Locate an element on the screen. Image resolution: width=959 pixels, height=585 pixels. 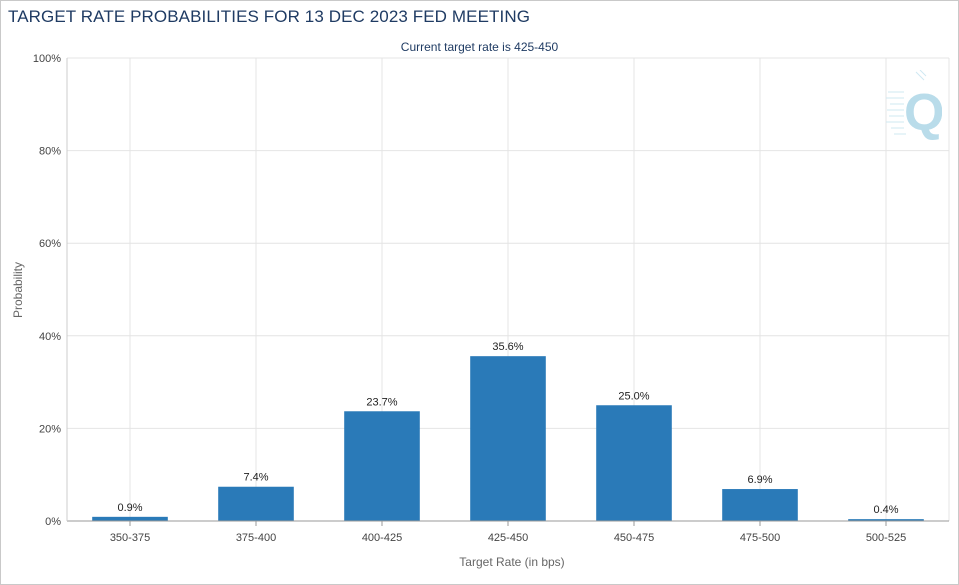
chart-subtitle: Current target rate is 425-450 is located at coordinates (479, 47).